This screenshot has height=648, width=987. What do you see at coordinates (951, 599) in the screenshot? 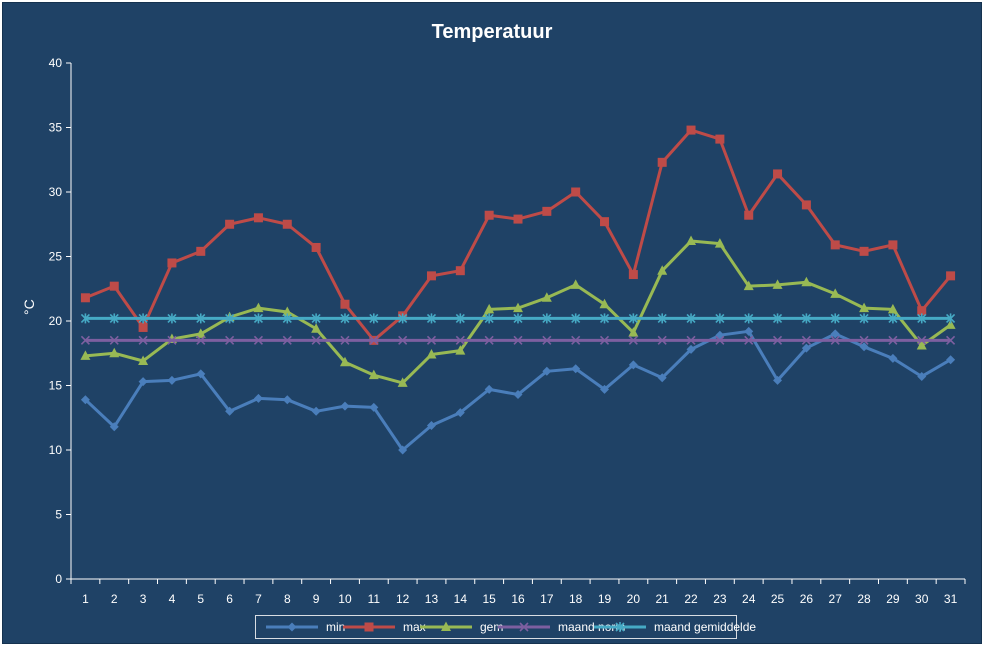
I see `x-tick-label: 31` at bounding box center [951, 599].